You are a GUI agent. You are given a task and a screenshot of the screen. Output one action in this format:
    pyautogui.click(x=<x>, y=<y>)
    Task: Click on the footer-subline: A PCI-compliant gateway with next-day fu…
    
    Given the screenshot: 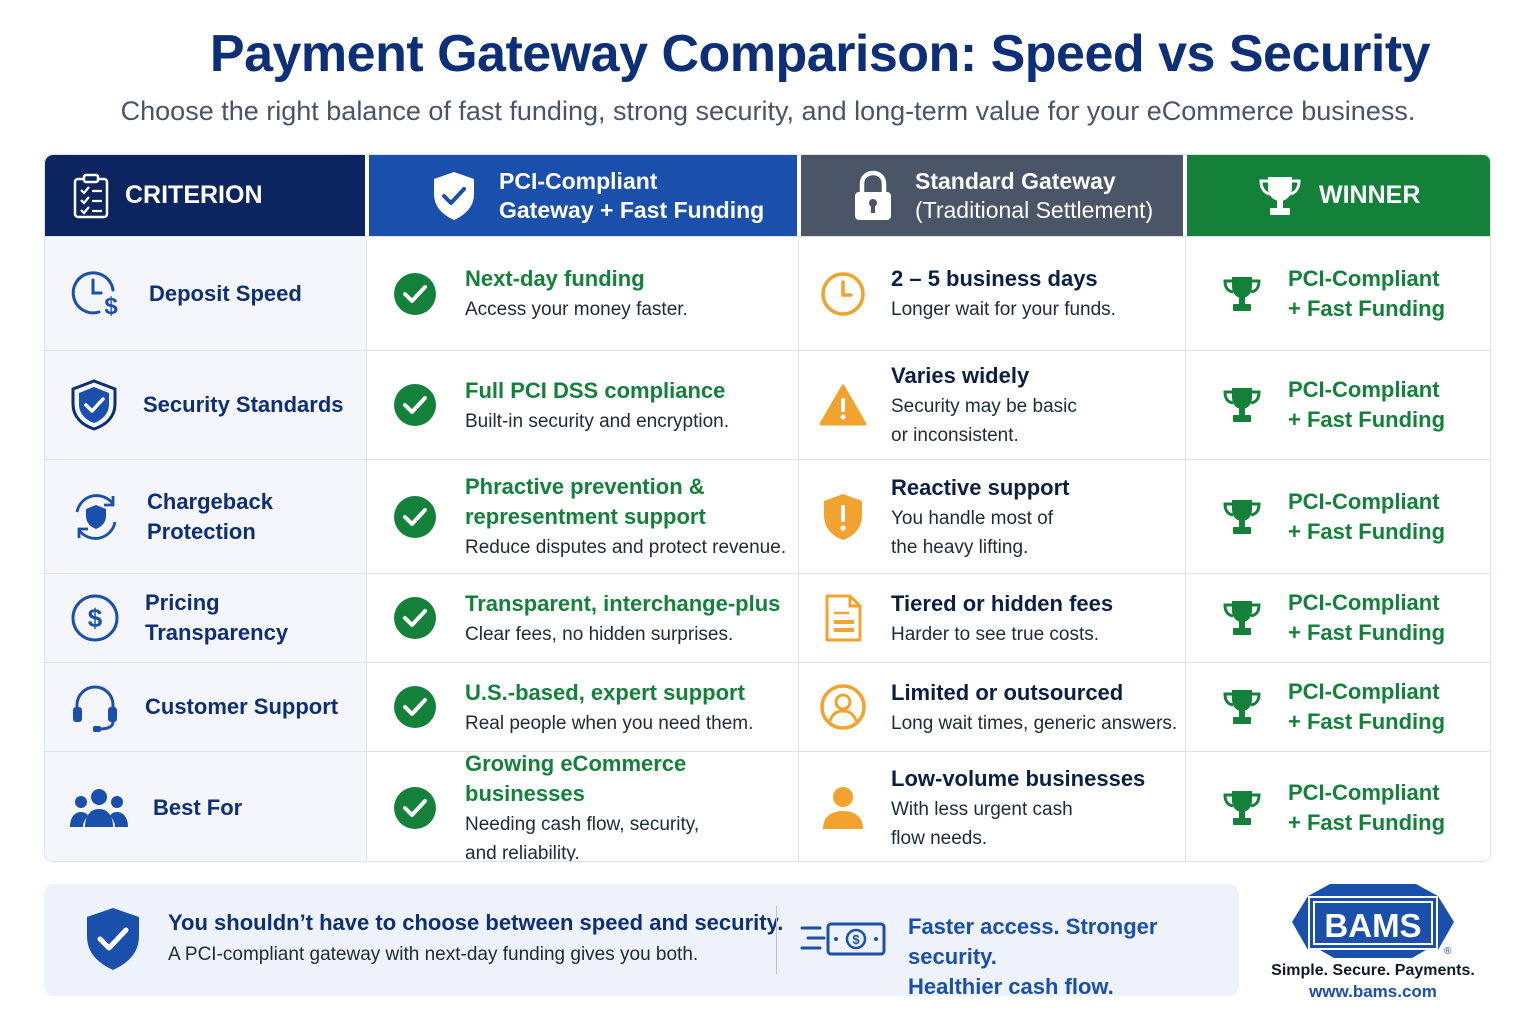 What is the action you would take?
    pyautogui.click(x=433, y=954)
    